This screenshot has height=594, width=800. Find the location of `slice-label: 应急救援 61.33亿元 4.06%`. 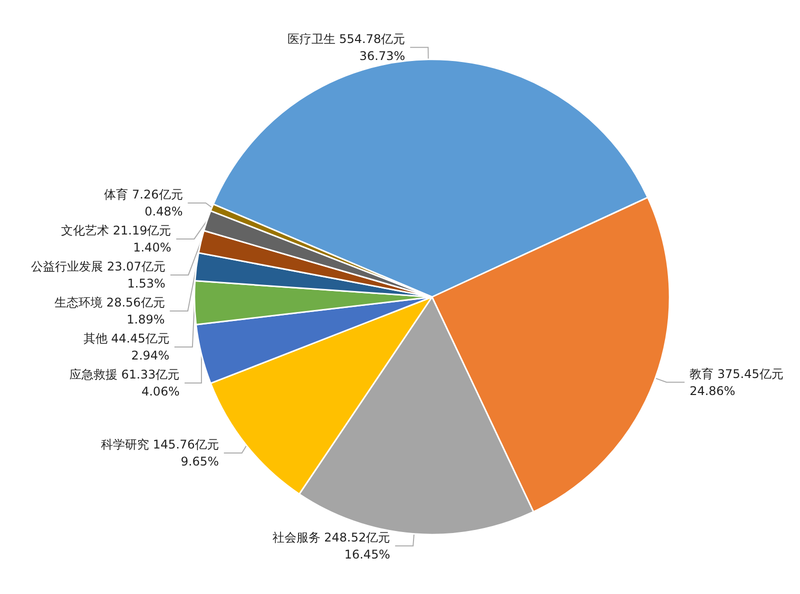

slice-label: 应急救援 61.33亿元 4.06% is located at coordinates (124, 382).